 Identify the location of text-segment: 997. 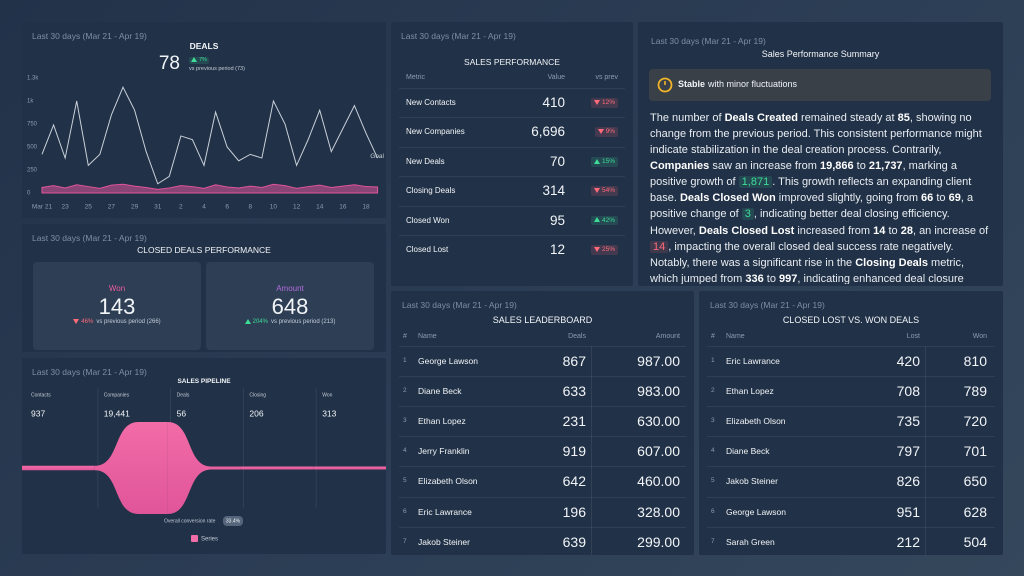
(788, 278).